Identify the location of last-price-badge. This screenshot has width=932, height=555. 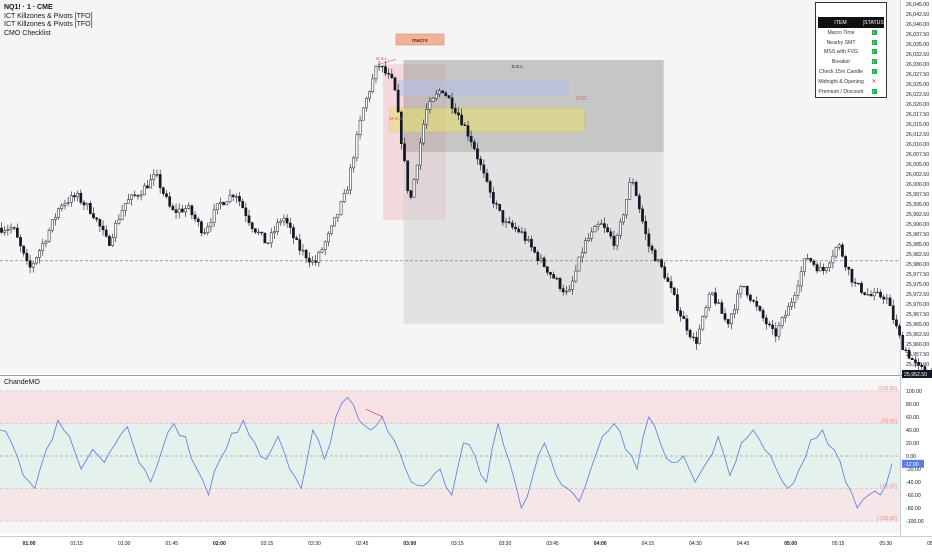
(917, 374).